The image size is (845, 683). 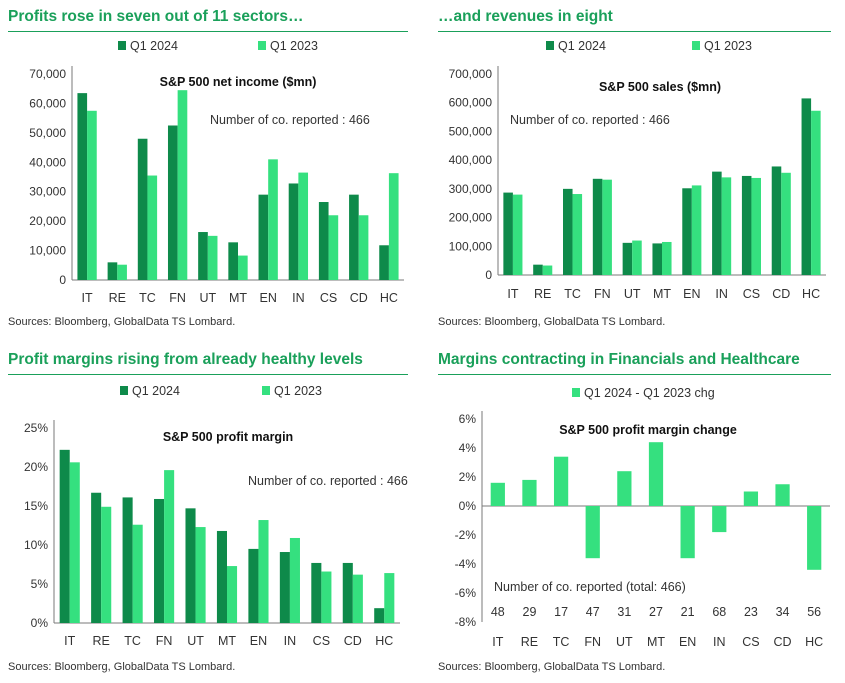 I want to click on count-label: 21, so click(x=688, y=612).